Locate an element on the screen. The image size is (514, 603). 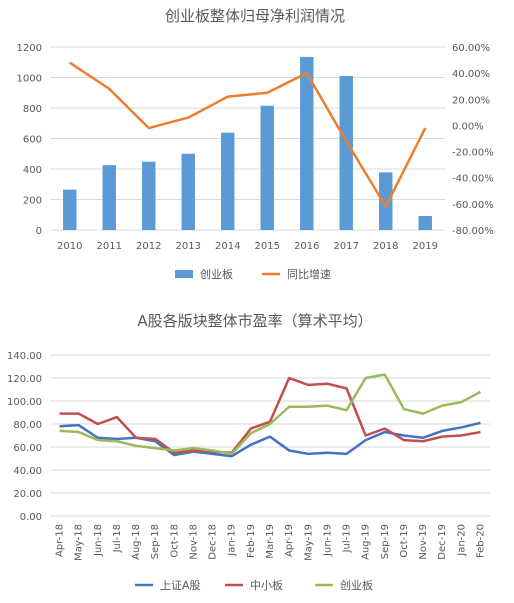
x-tick-label: May-19 is located at coordinates (308, 542).